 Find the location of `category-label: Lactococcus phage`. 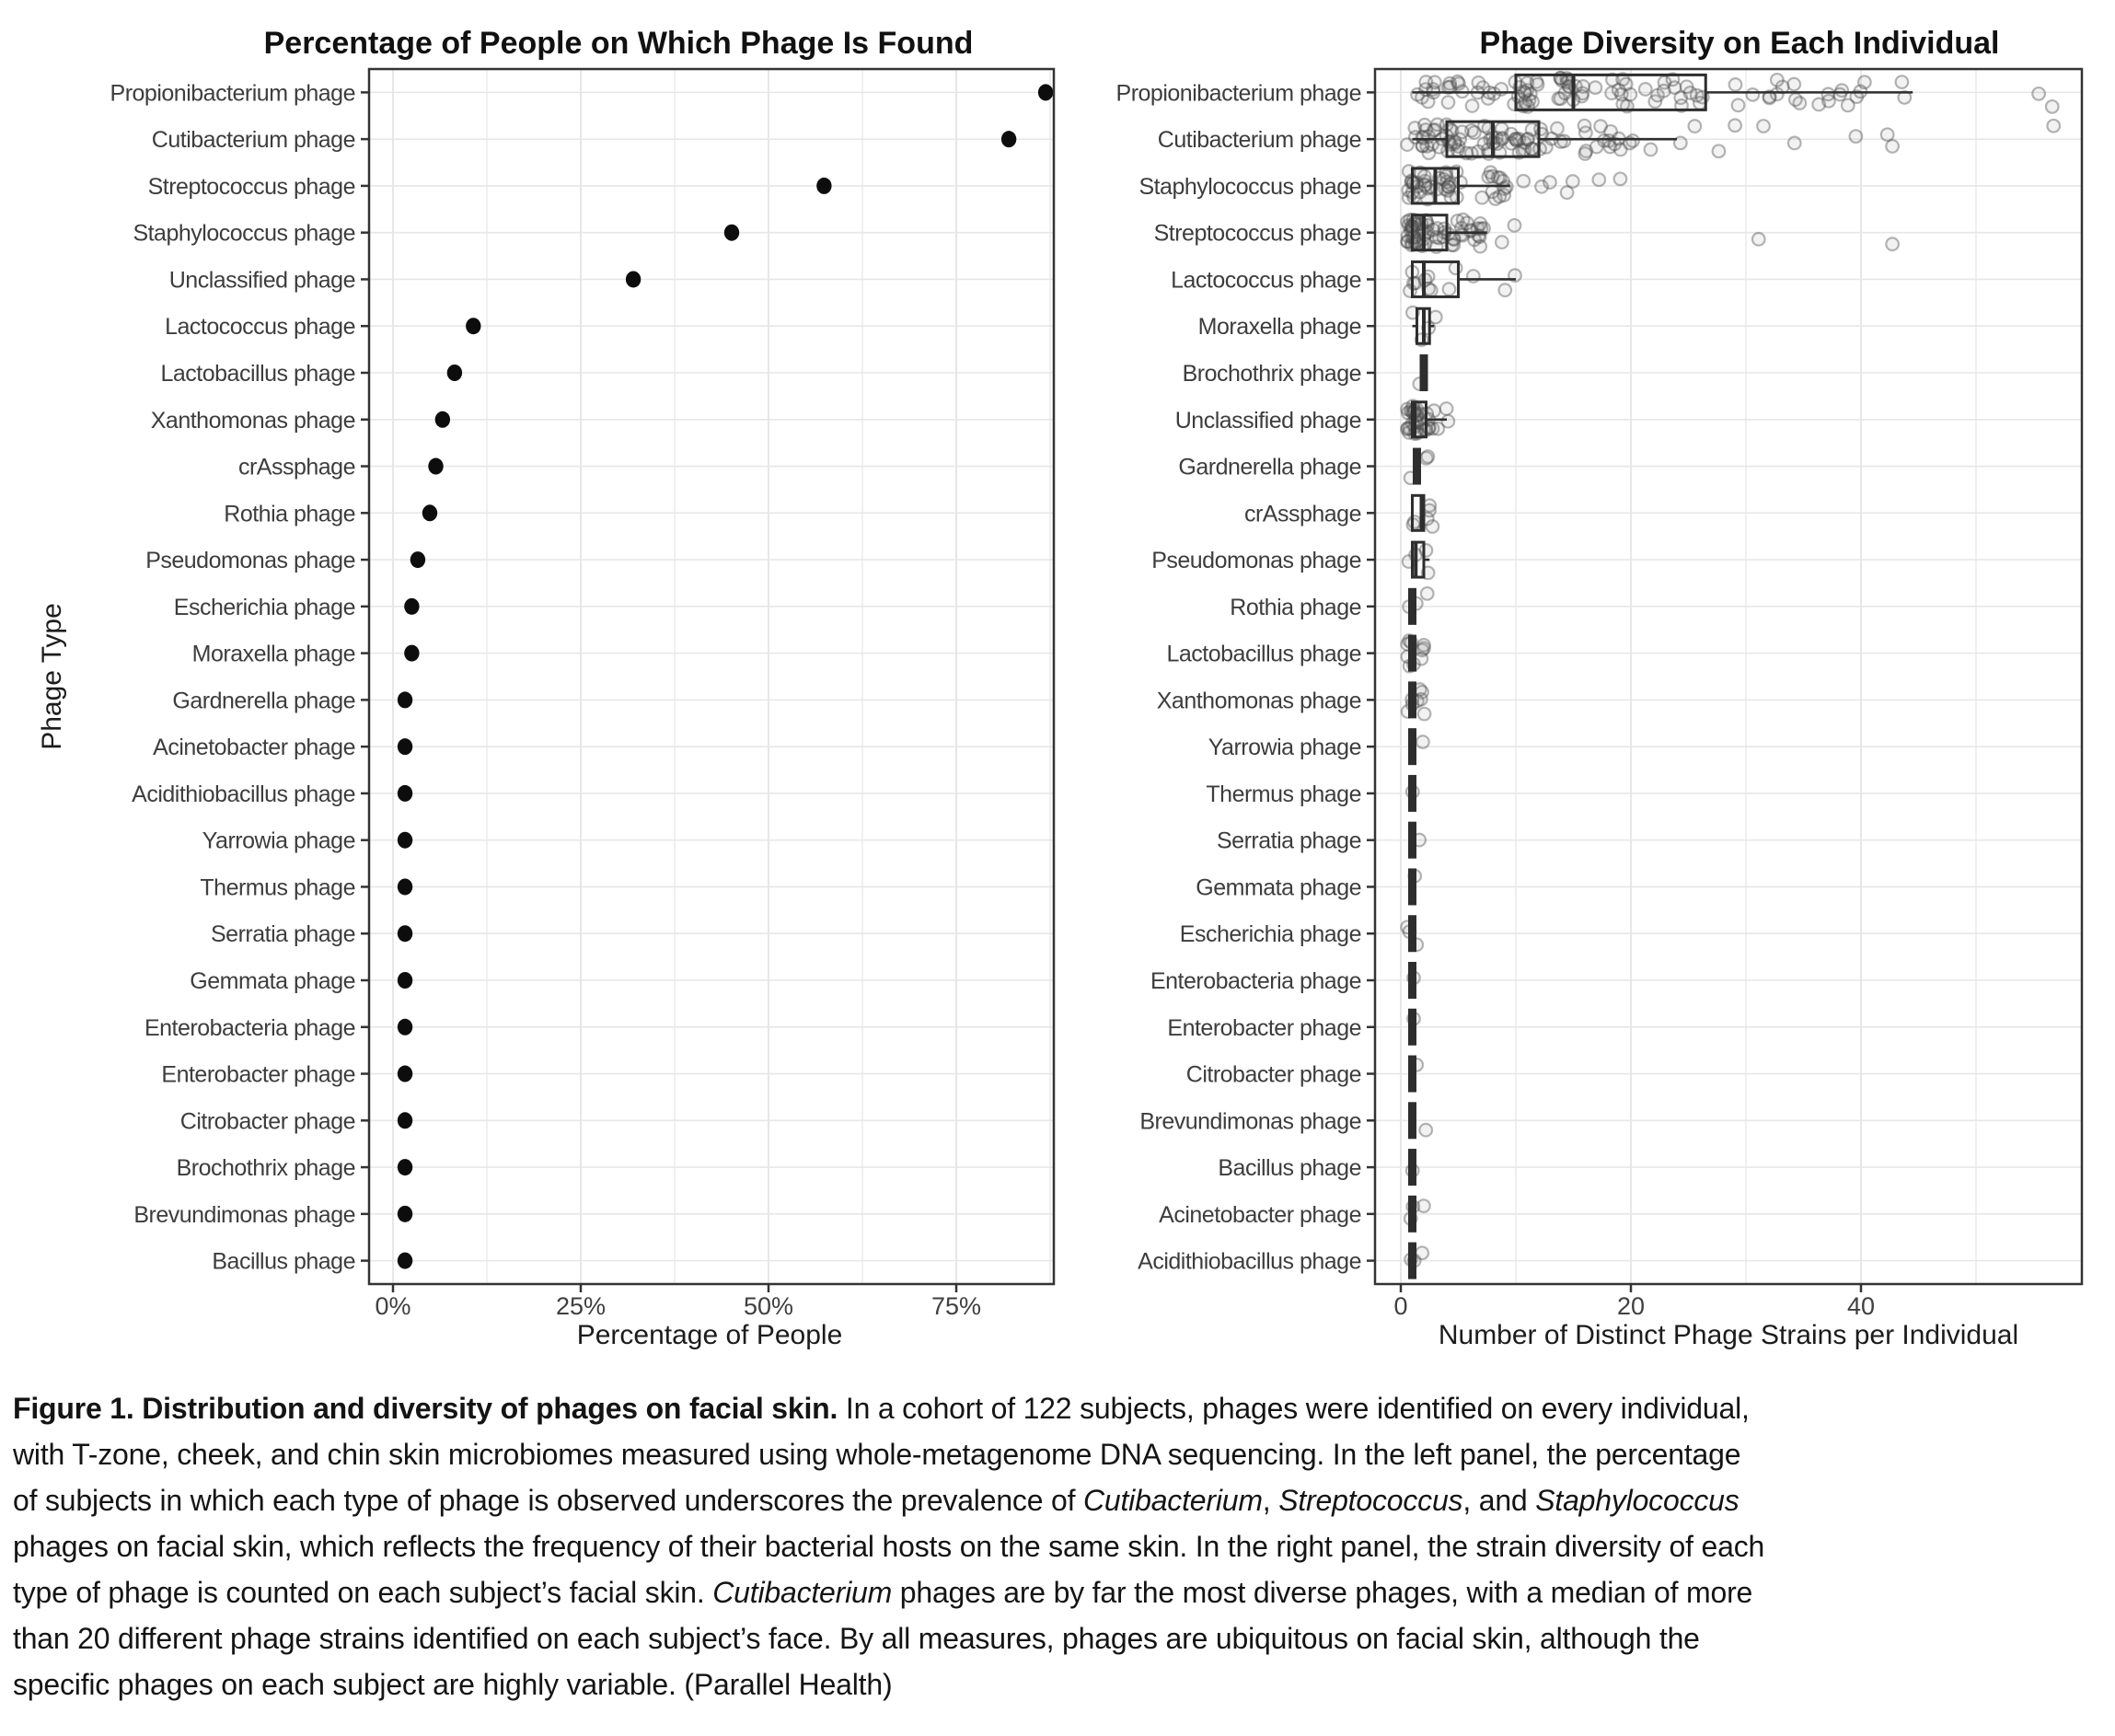

category-label: Lactococcus phage is located at coordinates (260, 327).